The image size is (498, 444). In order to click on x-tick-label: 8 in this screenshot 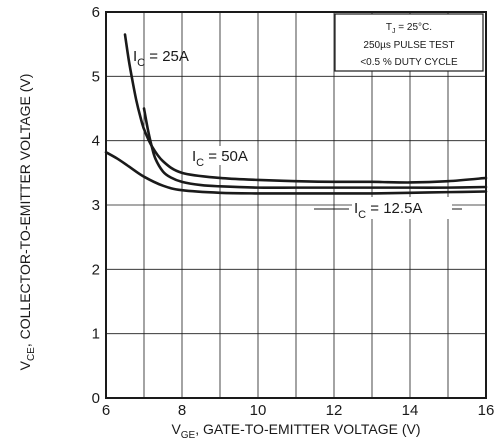, I will do `click(182, 410)`.